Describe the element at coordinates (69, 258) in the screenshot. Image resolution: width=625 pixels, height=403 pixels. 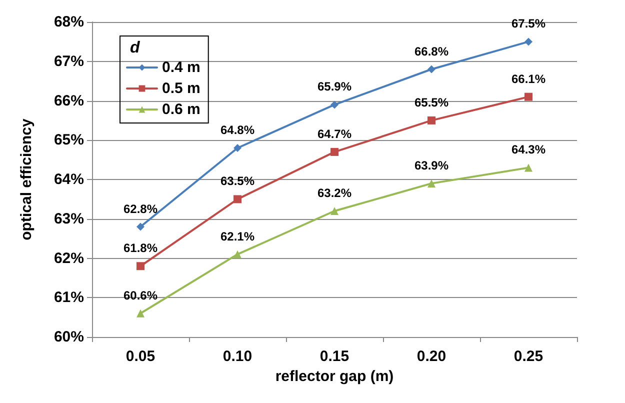
I see `y-tick-label: 62%` at that location.